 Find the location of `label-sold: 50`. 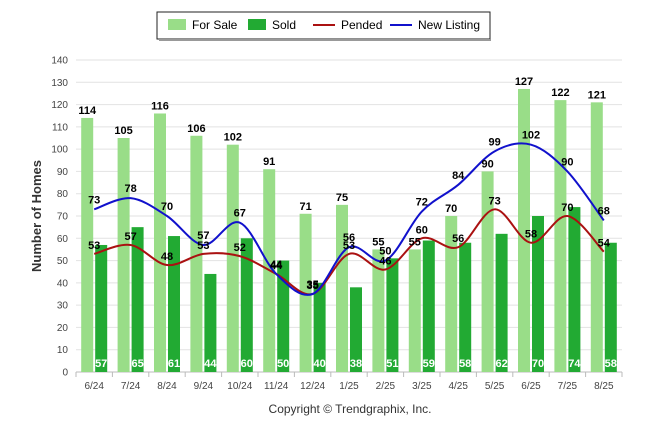

label-sold: 50 is located at coordinates (283, 364).